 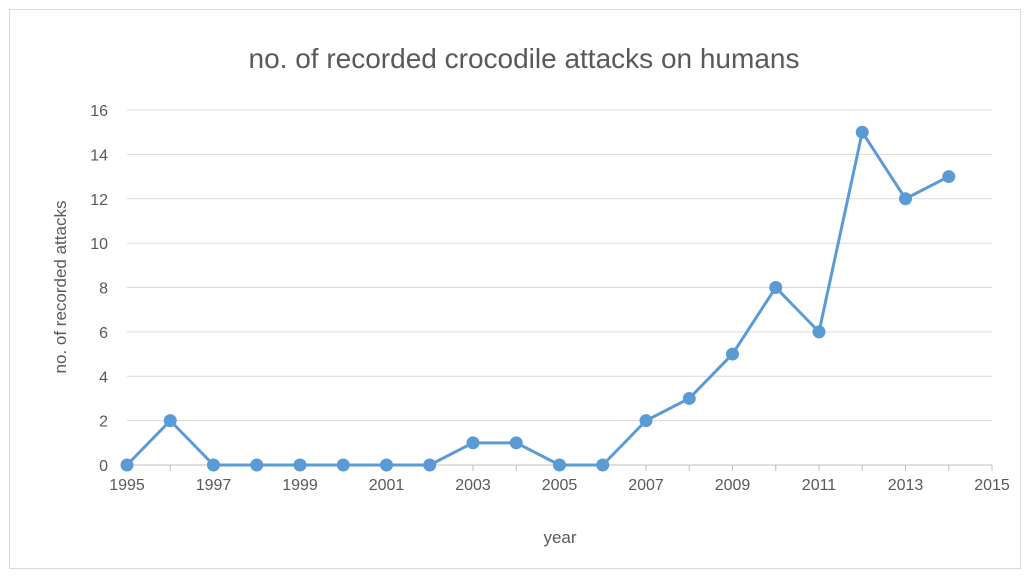 What do you see at coordinates (559, 537) in the screenshot?
I see `x-axis-label: year` at bounding box center [559, 537].